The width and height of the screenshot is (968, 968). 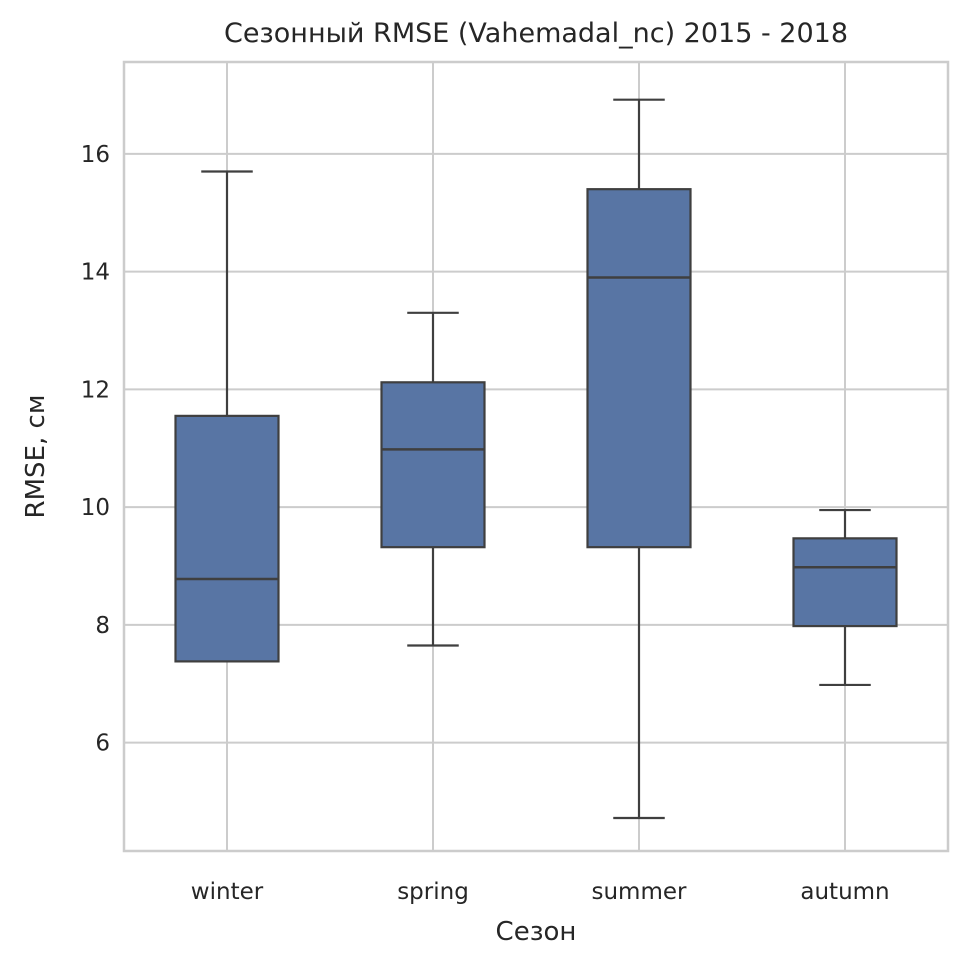 What do you see at coordinates (536, 33) in the screenshot?
I see `chart-title: Сезонный RMSE (Vahemadal_nc) 2015 - 2018` at bounding box center [536, 33].